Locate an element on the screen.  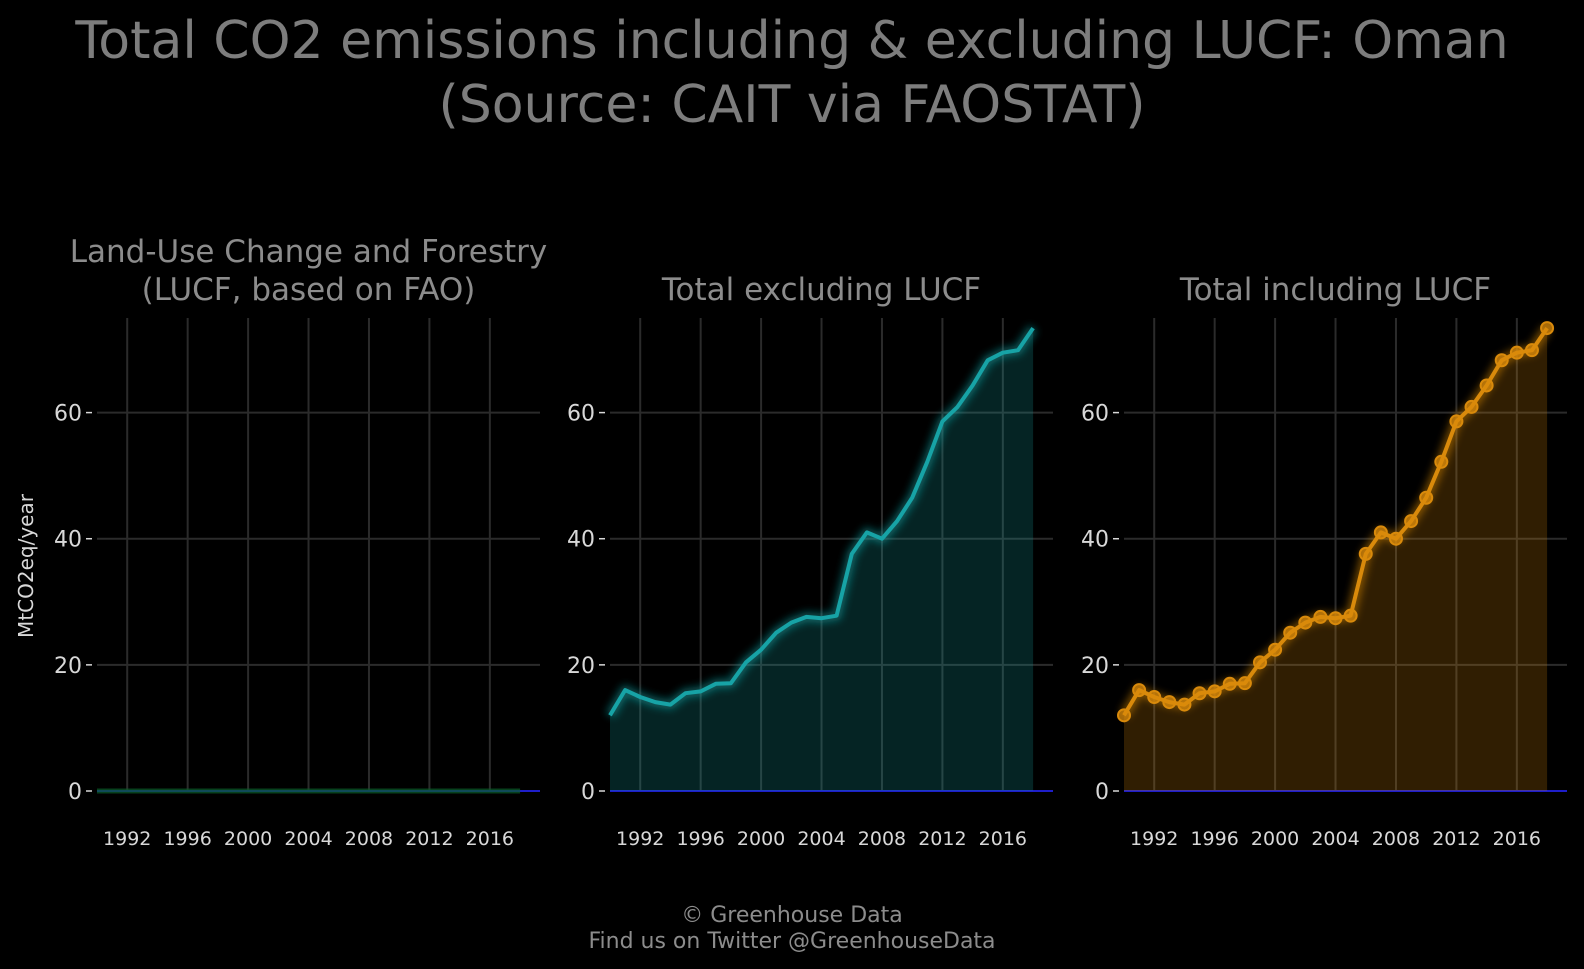
y-axis-label: MtCO2eq/year is located at coordinates (26, 565).